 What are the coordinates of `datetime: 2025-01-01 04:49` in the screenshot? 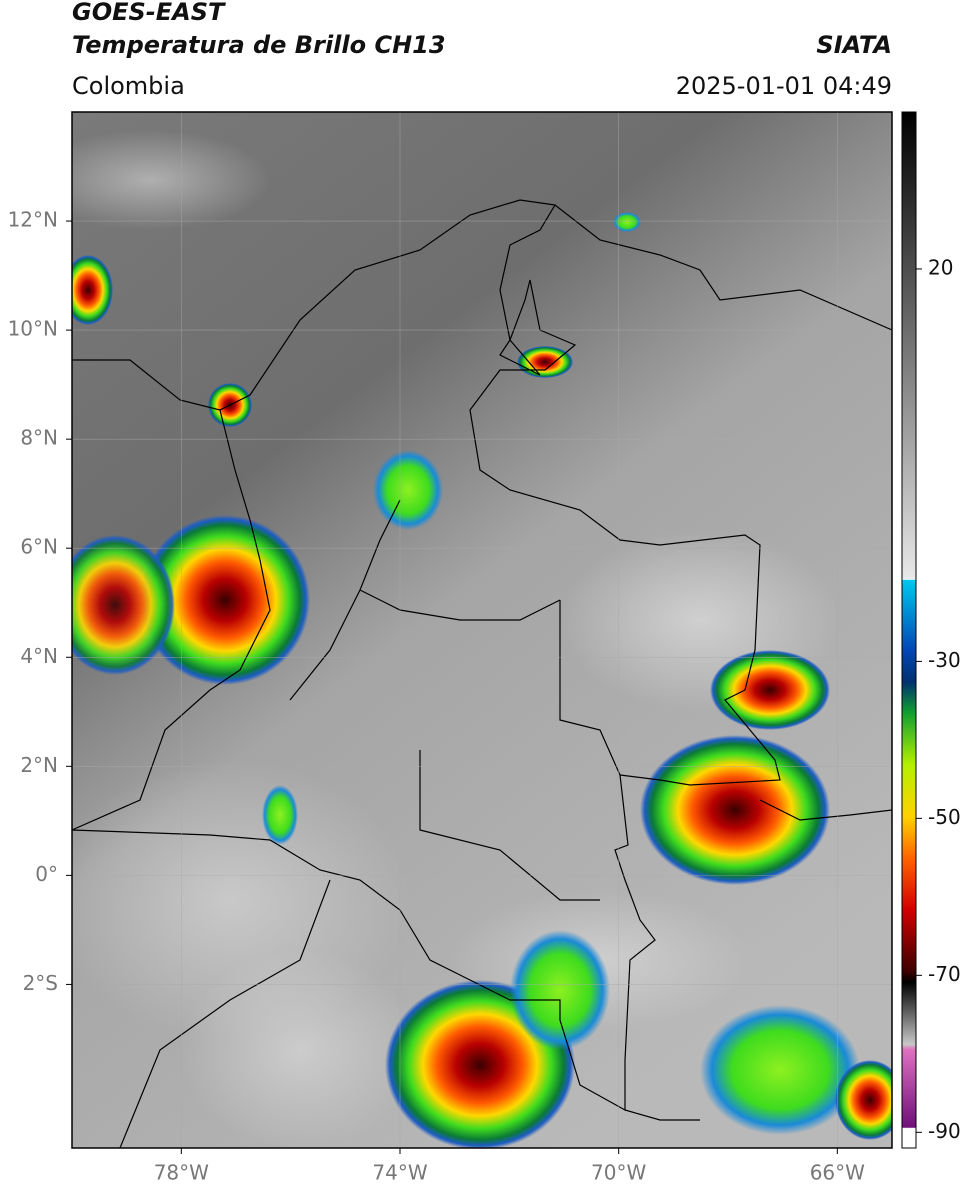 It's located at (784, 86).